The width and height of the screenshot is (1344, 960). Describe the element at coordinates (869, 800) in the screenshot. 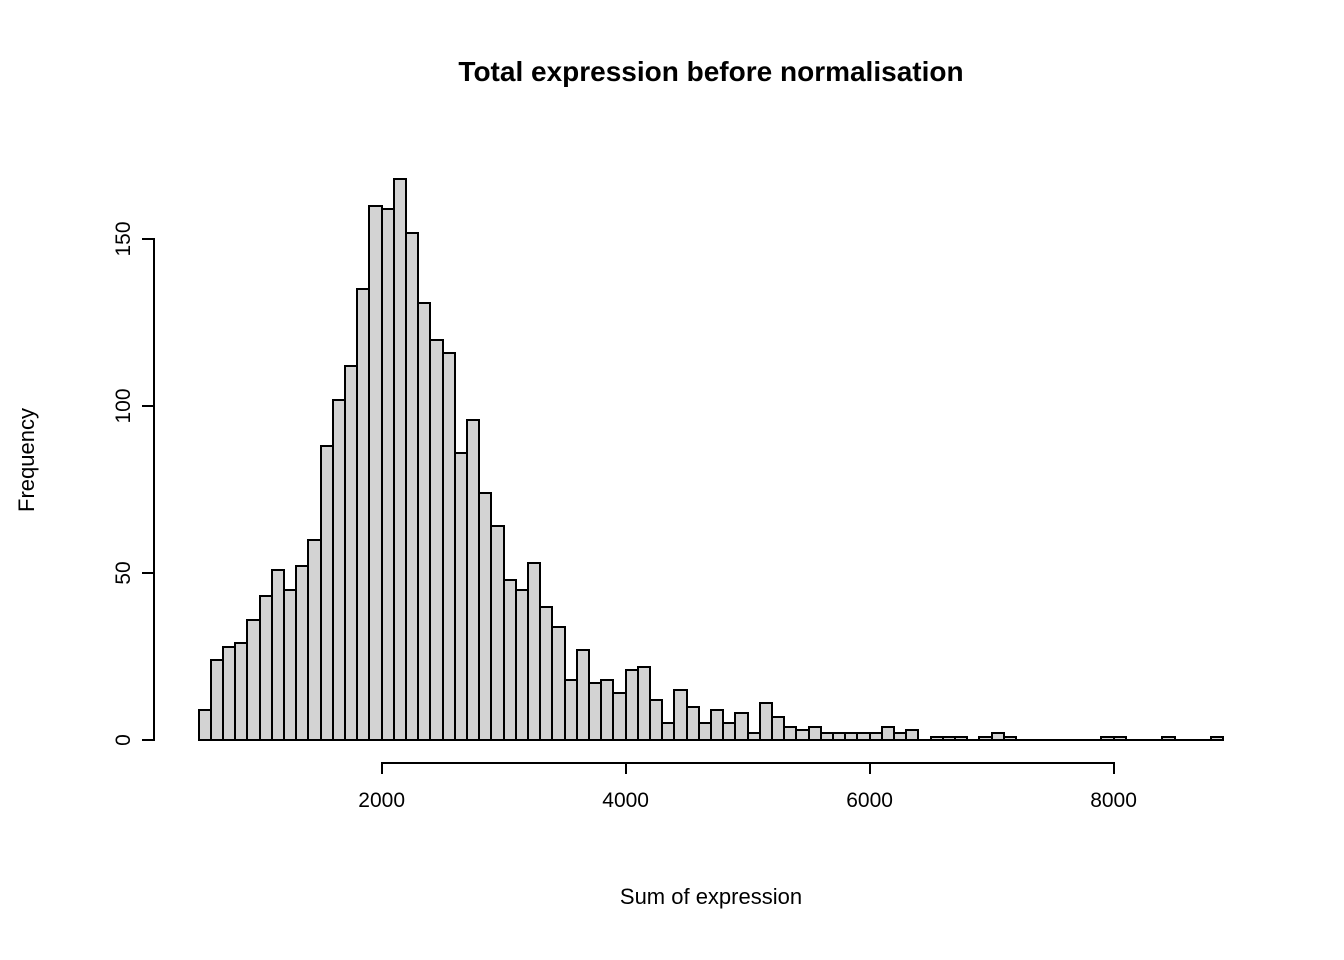

I see `x-tick-label: 6000` at that location.